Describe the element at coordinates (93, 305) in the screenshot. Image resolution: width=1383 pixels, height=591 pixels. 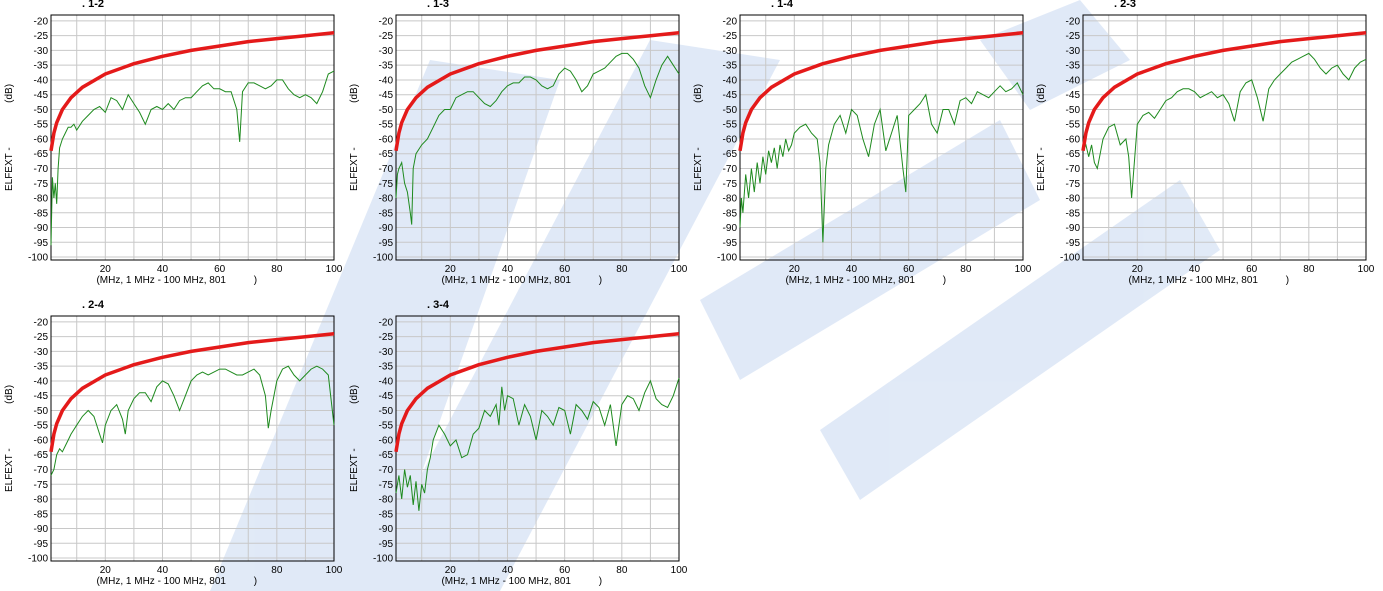
I see `chart-title: . 2-4` at that location.